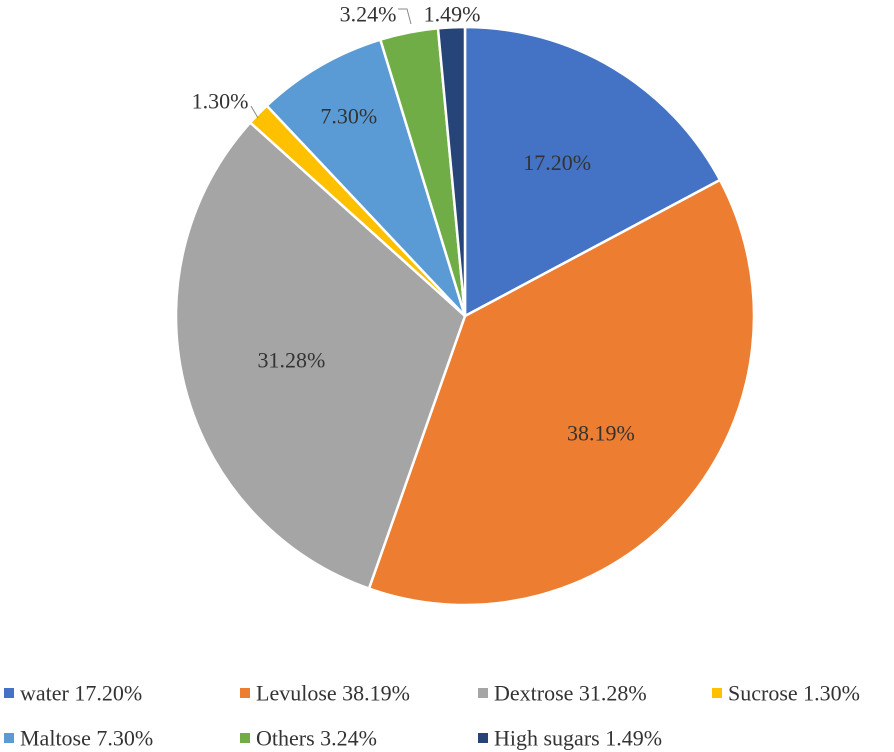  What do you see at coordinates (291, 360) in the screenshot?
I see `data-label-dextrose: 31.28%` at bounding box center [291, 360].